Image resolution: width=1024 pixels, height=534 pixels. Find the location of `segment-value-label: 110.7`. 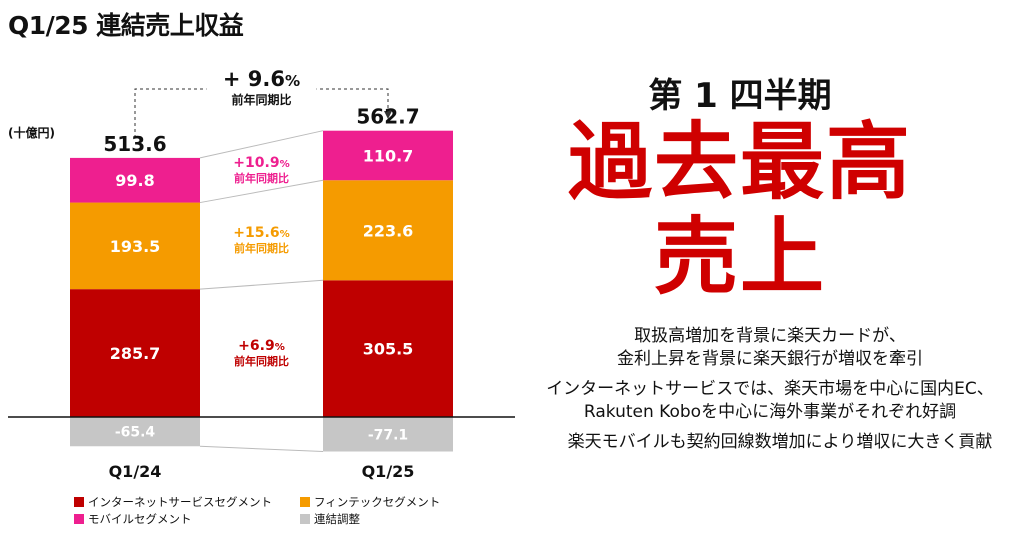

segment-value-label: 110.7 is located at coordinates (388, 155).